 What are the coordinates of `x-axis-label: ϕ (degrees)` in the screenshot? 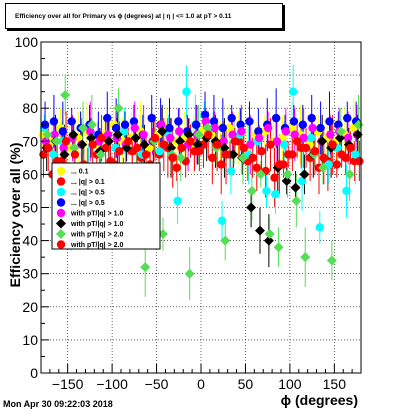 It's located at (319, 400).